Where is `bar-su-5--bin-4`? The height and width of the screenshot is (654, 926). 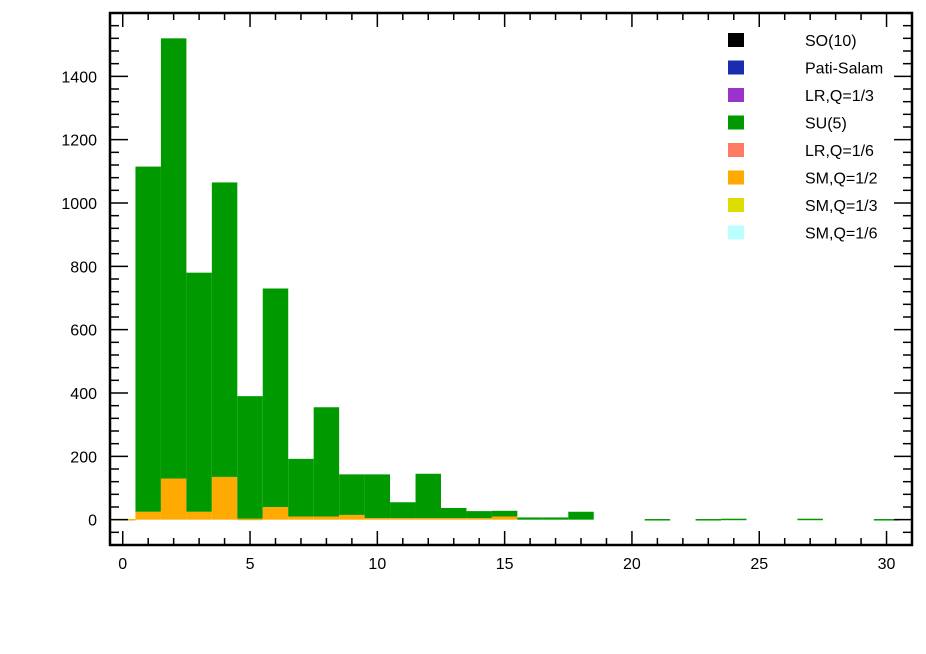
bar-su-5--bin-4 is located at coordinates (224, 329).